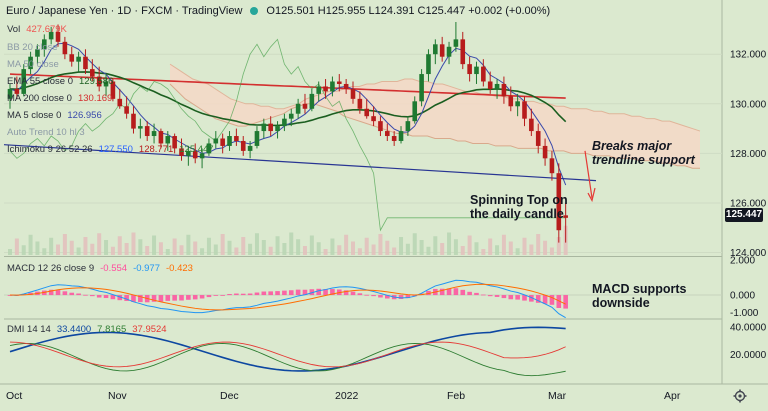 This screenshot has height=411, width=768. Describe the element at coordinates (748, 55) in the screenshot. I see `price-axis-label: 132.000` at that location.